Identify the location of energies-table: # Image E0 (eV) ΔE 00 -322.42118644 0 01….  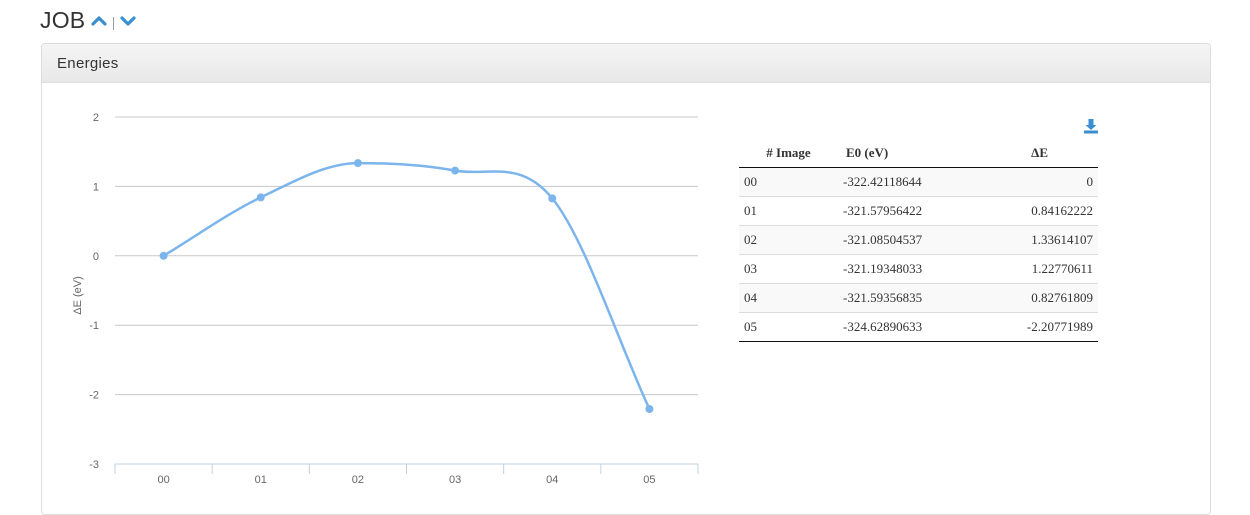
(918, 240).